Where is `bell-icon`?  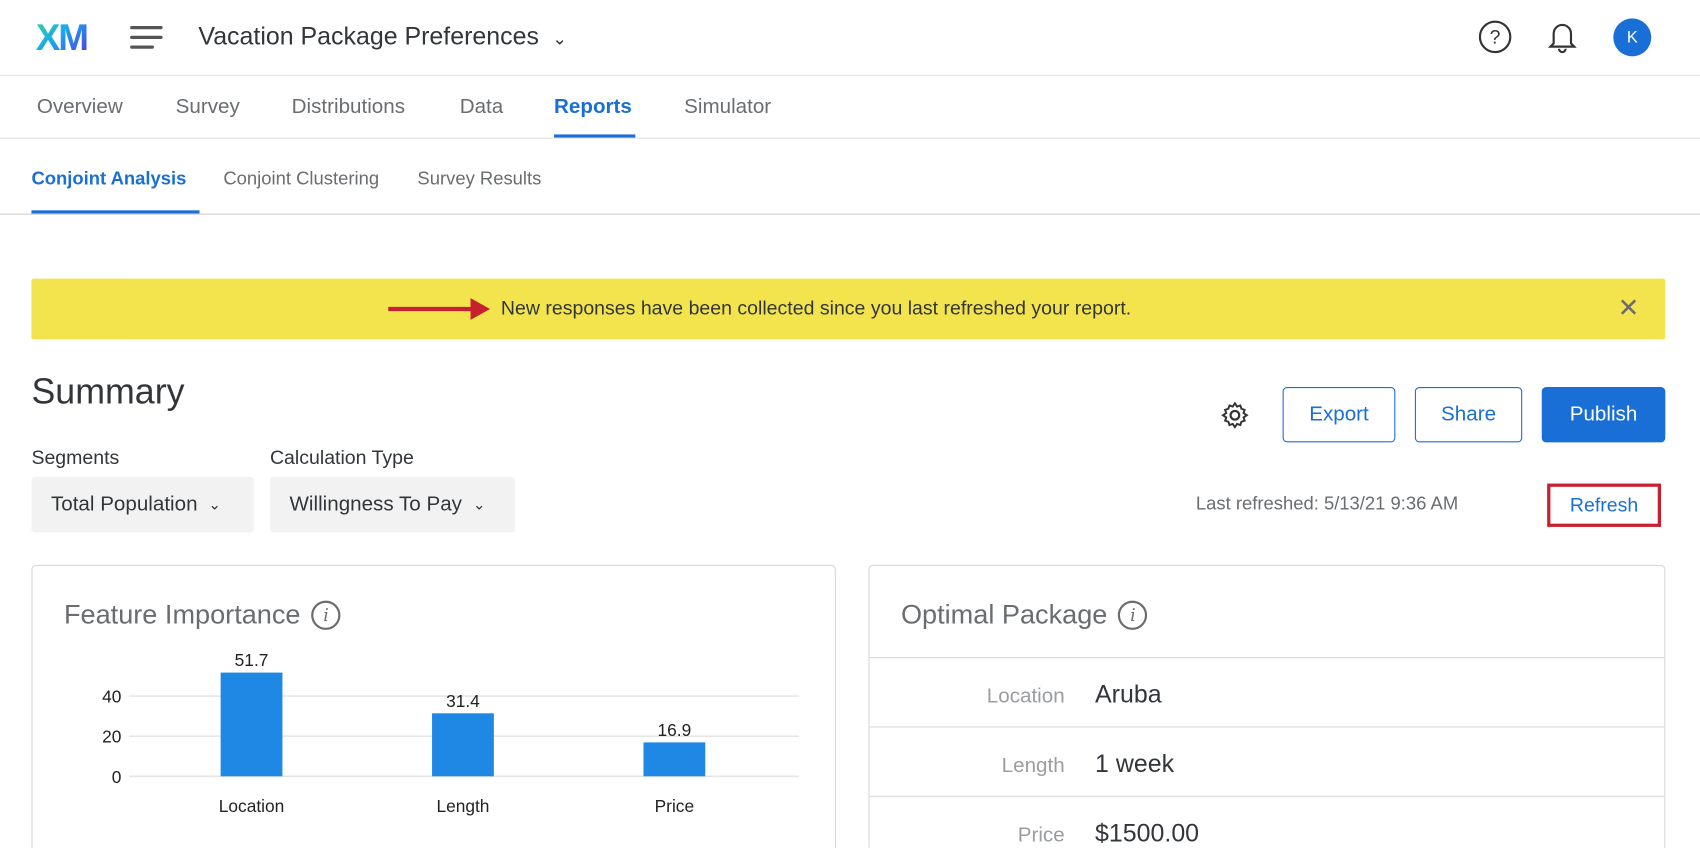
bell-icon is located at coordinates (1562, 37).